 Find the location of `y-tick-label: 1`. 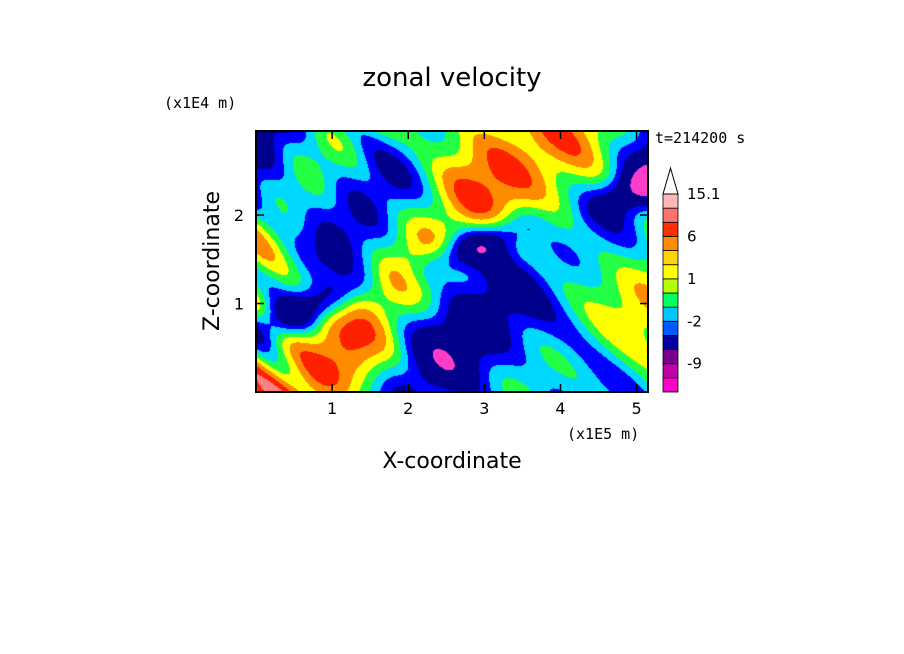

y-tick-label: 1 is located at coordinates (239, 304).